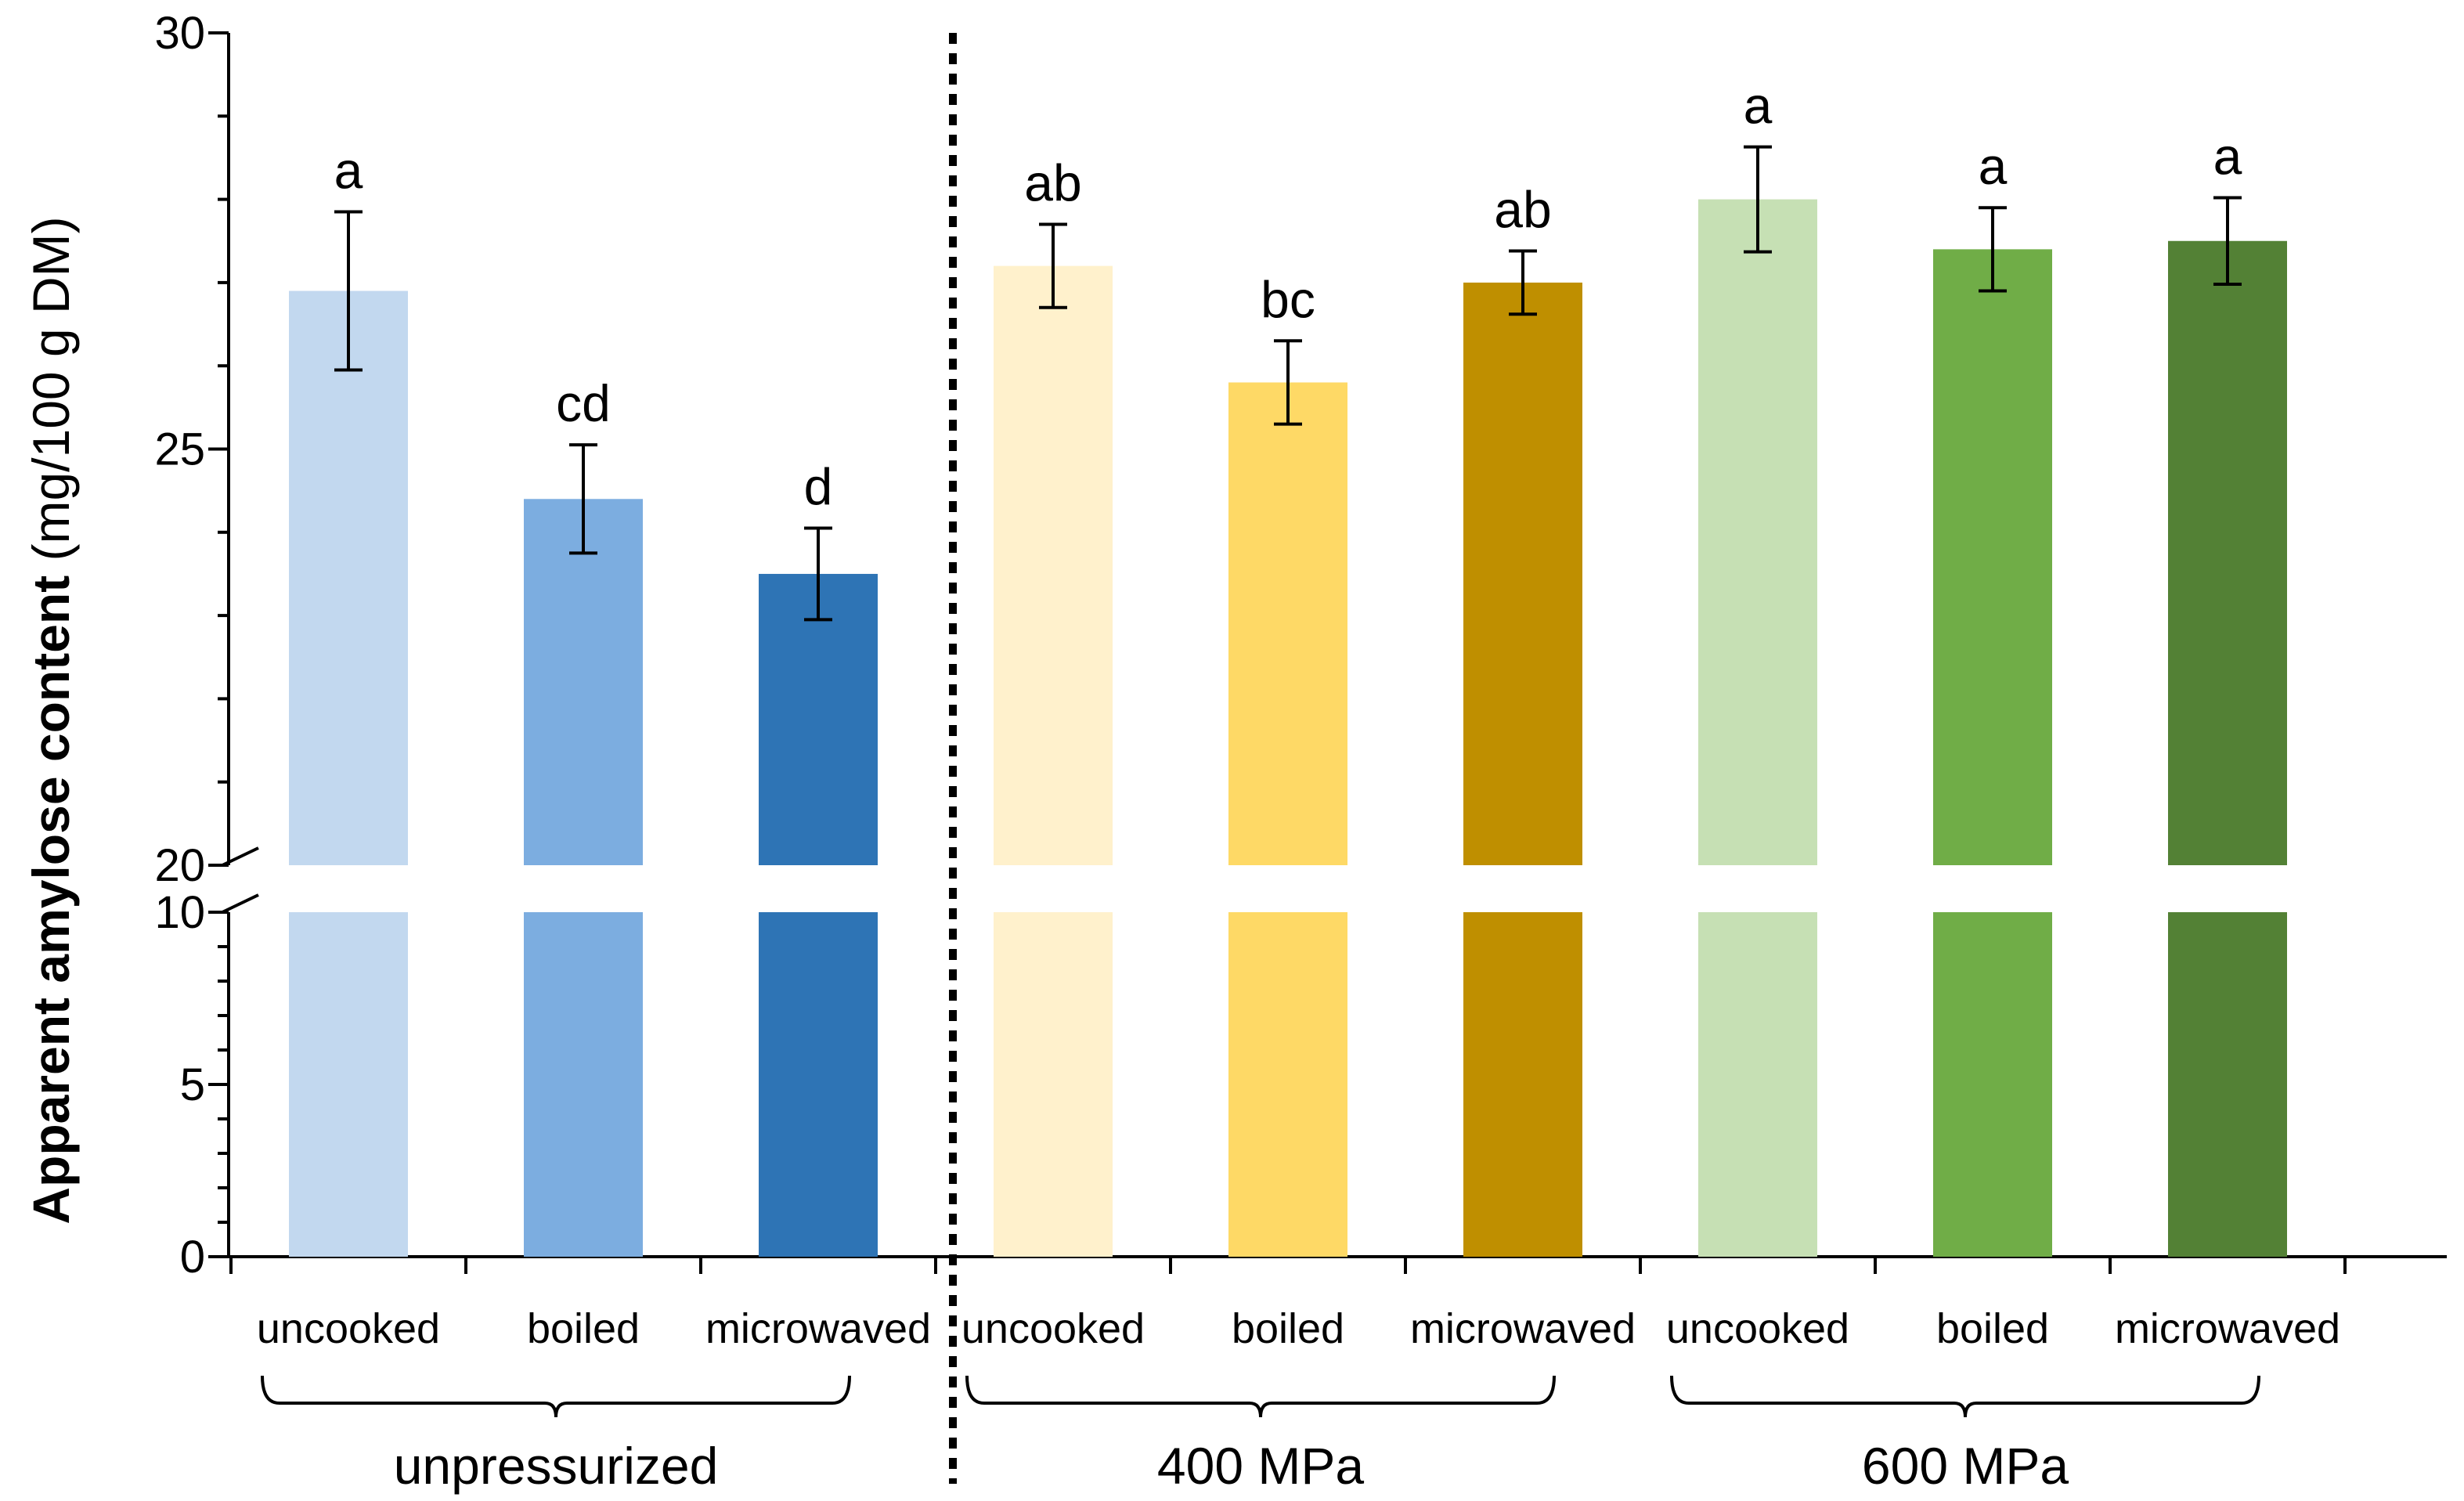  Describe the element at coordinates (1261, 1466) in the screenshot. I see `group-label: 400 MPa` at that location.